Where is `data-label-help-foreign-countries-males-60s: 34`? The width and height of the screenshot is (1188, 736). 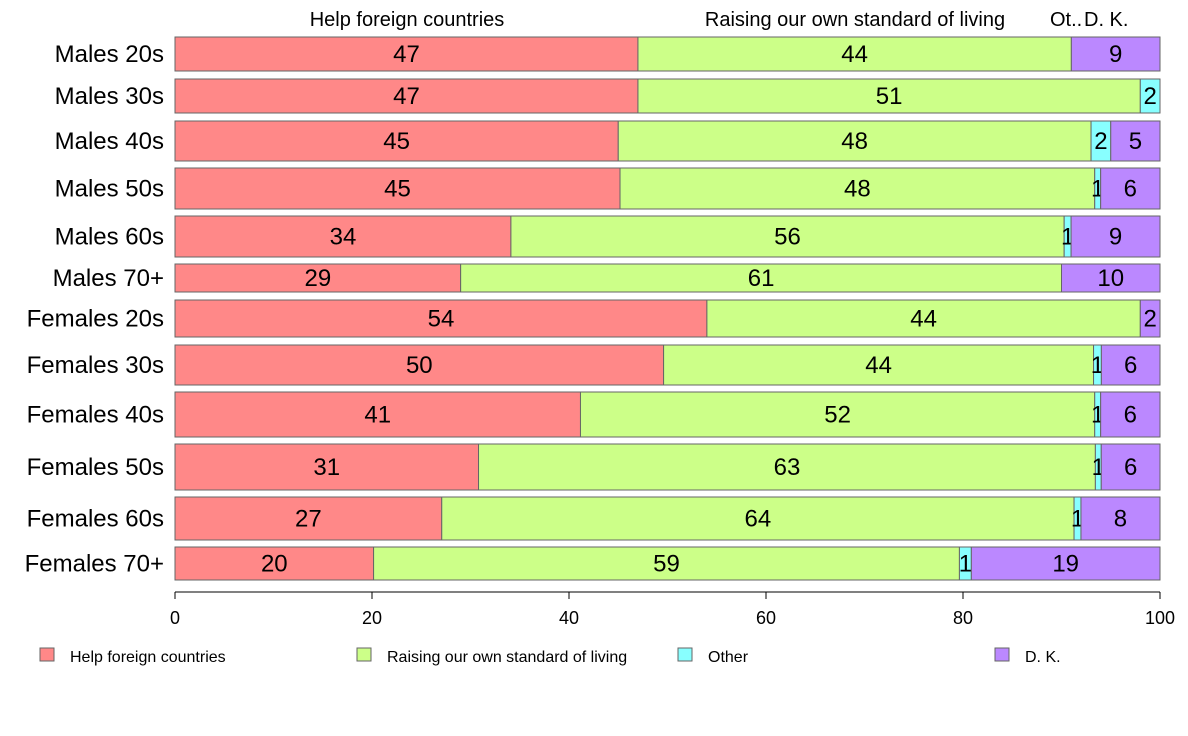 data-label-help-foreign-countries-males-60s: 34 is located at coordinates (343, 237).